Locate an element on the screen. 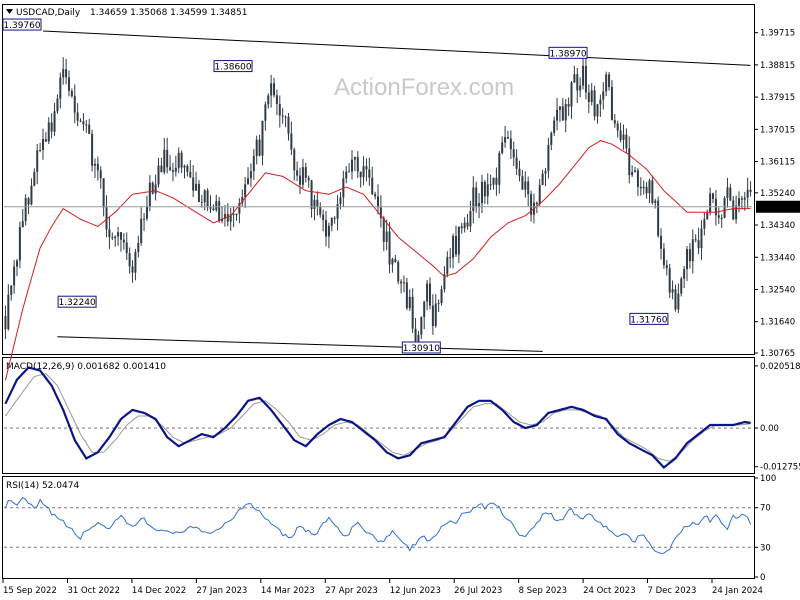 The image size is (800, 600). x-tick-label: 27 Apr 2023 is located at coordinates (351, 591).